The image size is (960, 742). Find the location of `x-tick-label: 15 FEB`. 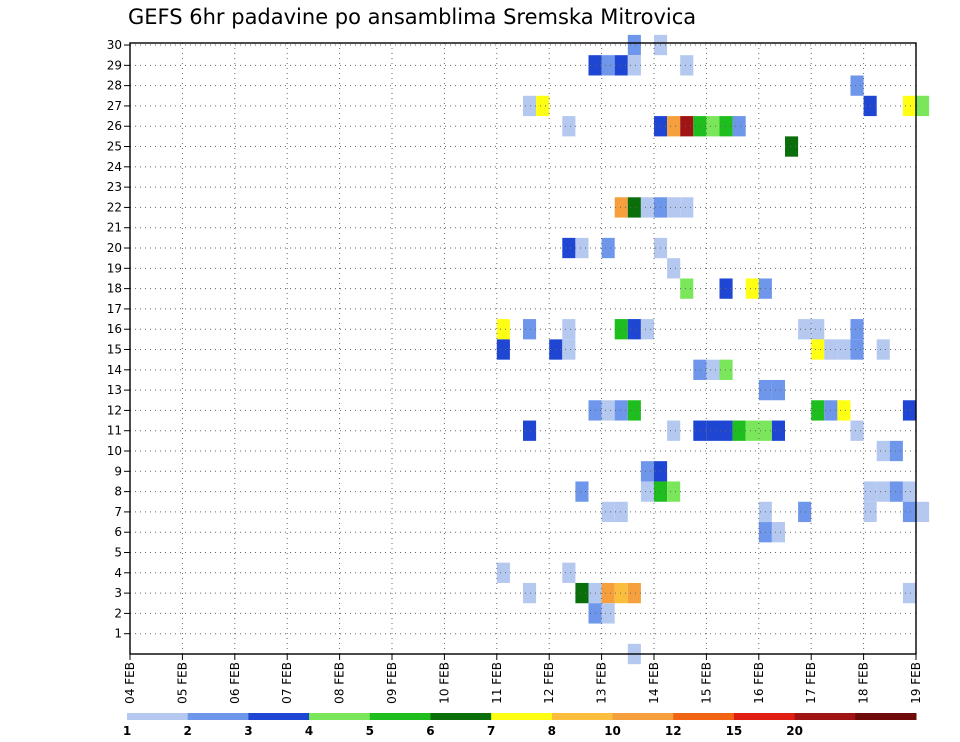

x-tick-label: 15 FEB is located at coordinates (706, 683).